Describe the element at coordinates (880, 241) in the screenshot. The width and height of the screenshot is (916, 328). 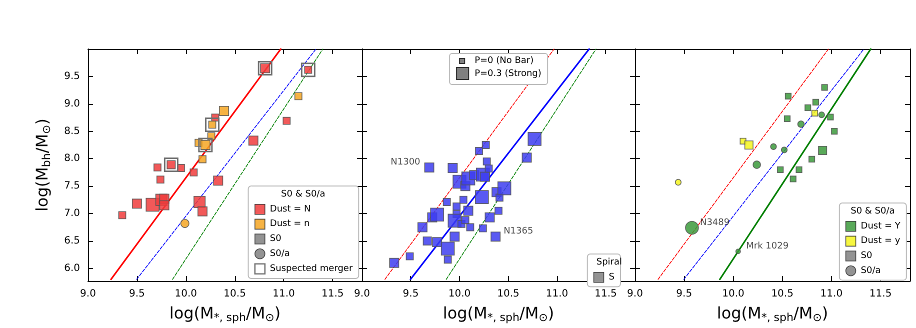
I see `legend-label: Dust = y` at that location.